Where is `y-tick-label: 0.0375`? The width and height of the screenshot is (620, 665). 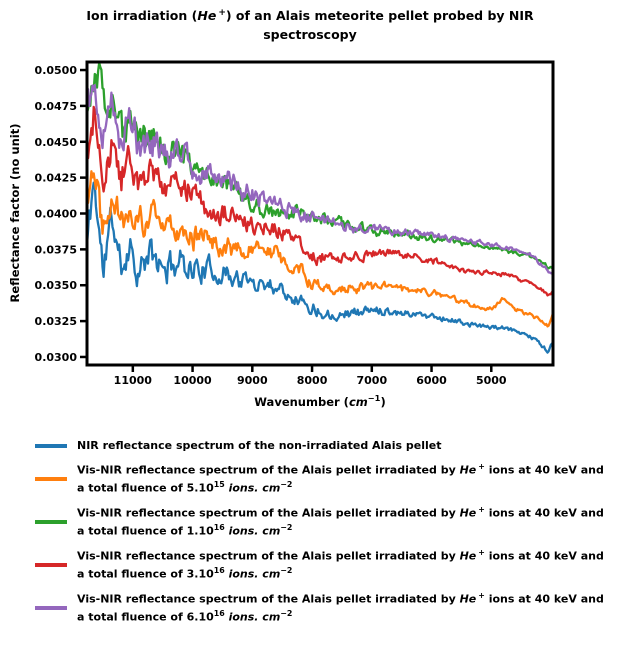
y-tick-label: 0.0375 is located at coordinates (56, 249).